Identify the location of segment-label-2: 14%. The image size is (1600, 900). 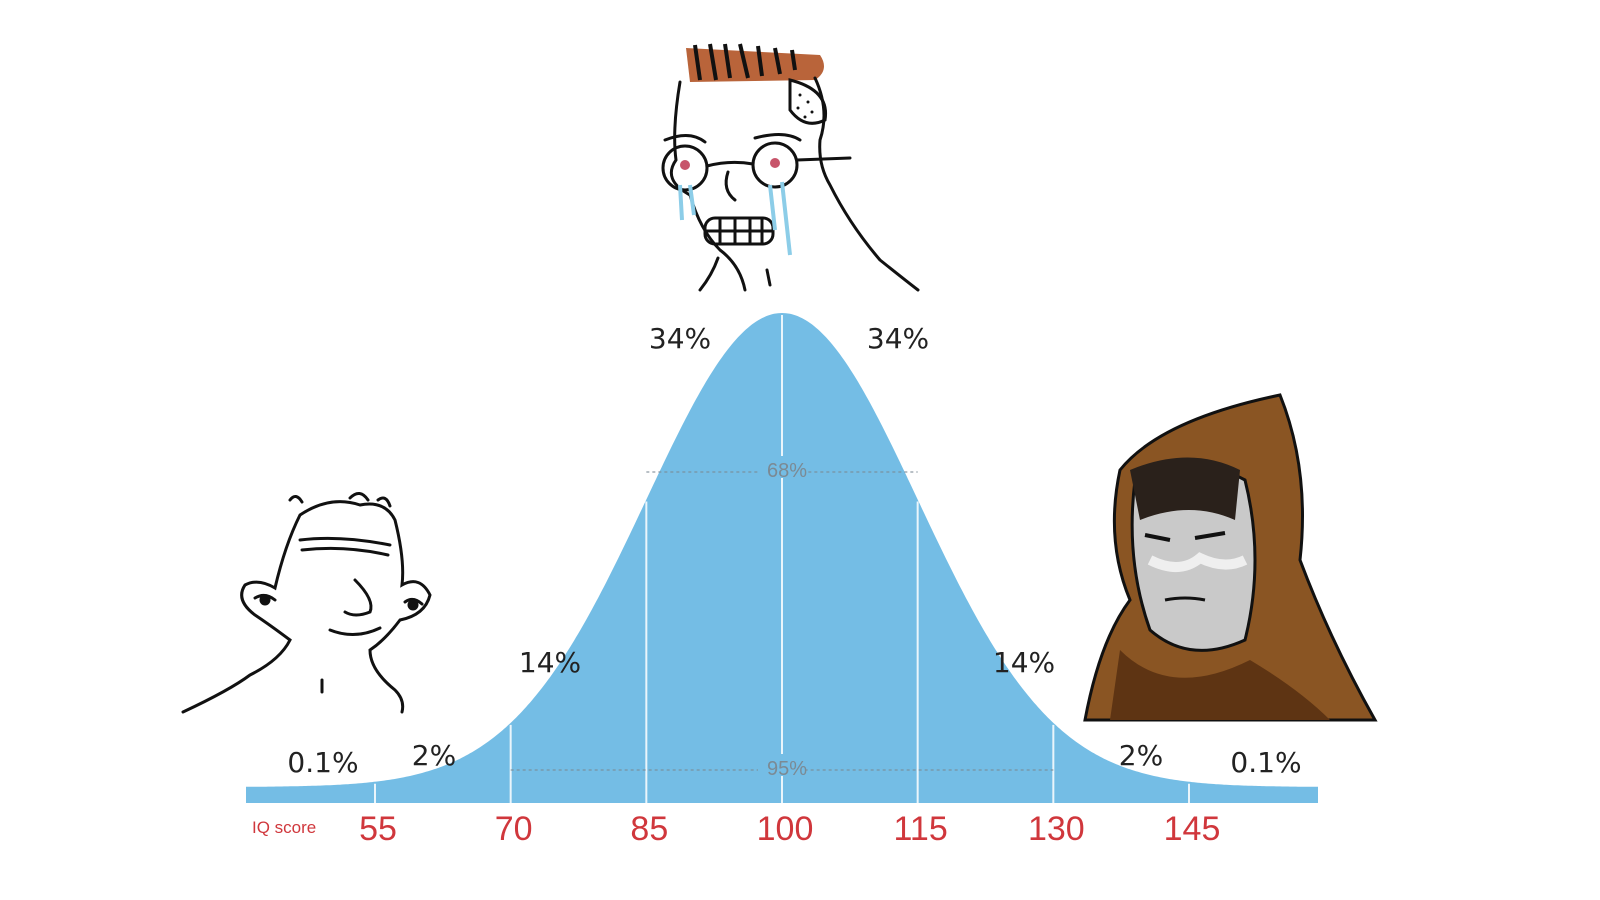
(550, 662).